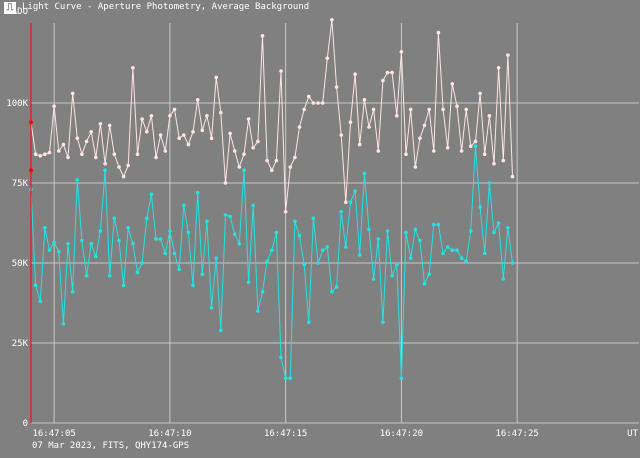 Image resolution: width=640 pixels, height=458 pixels. What do you see at coordinates (111, 446) in the screenshot?
I see `observation-info: 07 Mar 2023, FITS, QHY174-GPS` at bounding box center [111, 446].